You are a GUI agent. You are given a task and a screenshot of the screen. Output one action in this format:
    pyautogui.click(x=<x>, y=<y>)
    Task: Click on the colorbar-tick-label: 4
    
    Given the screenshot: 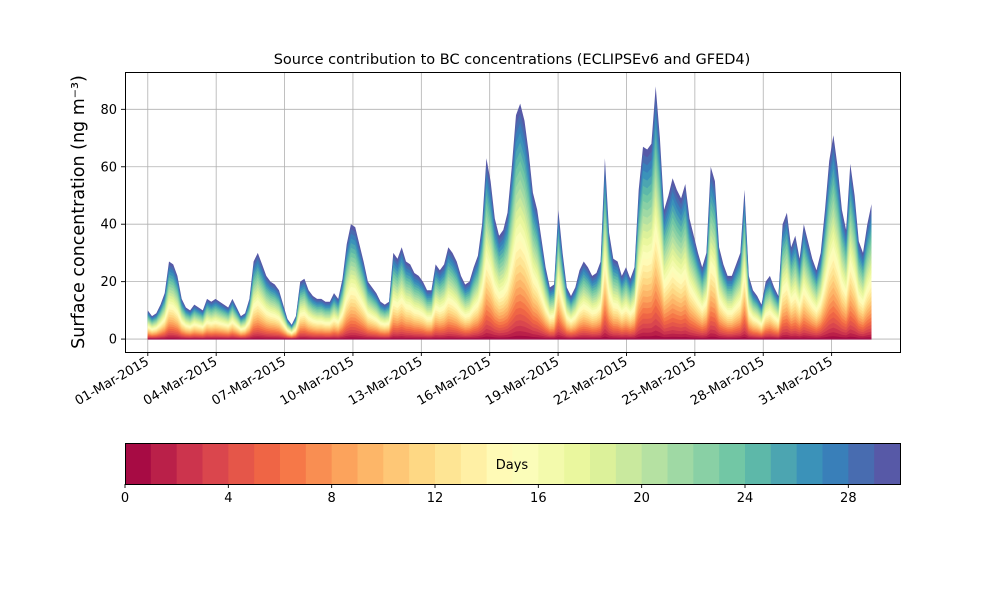 What is the action you would take?
    pyautogui.click(x=228, y=498)
    